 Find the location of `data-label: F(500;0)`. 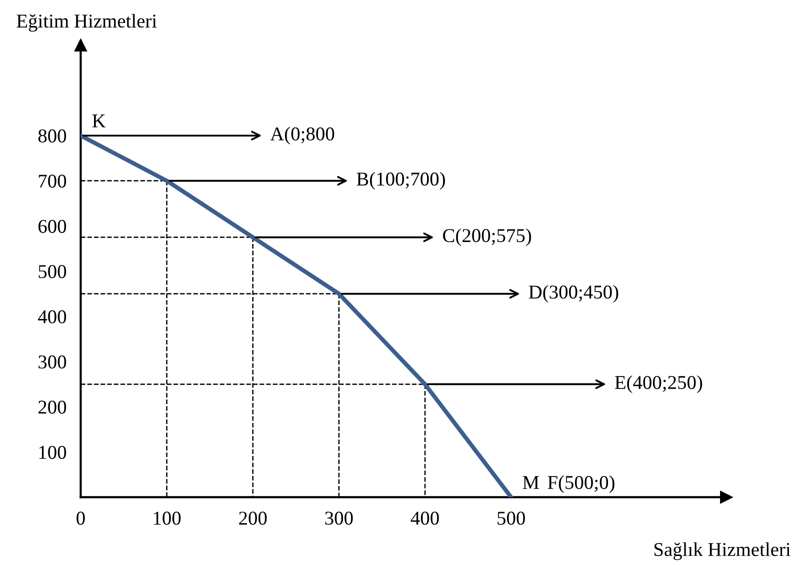

data-label: F(500;0) is located at coordinates (581, 484).